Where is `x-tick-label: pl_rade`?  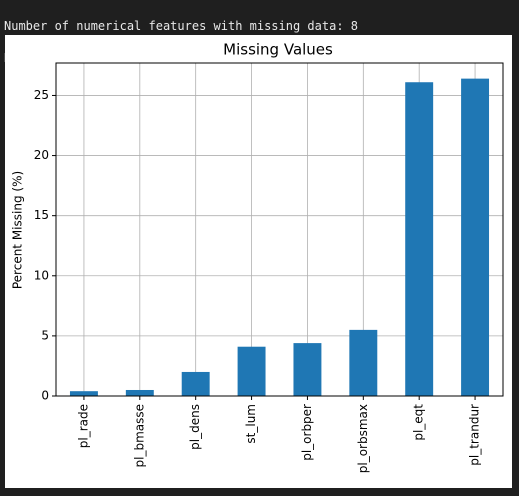 x-tick-label: pl_rade is located at coordinates (83, 426).